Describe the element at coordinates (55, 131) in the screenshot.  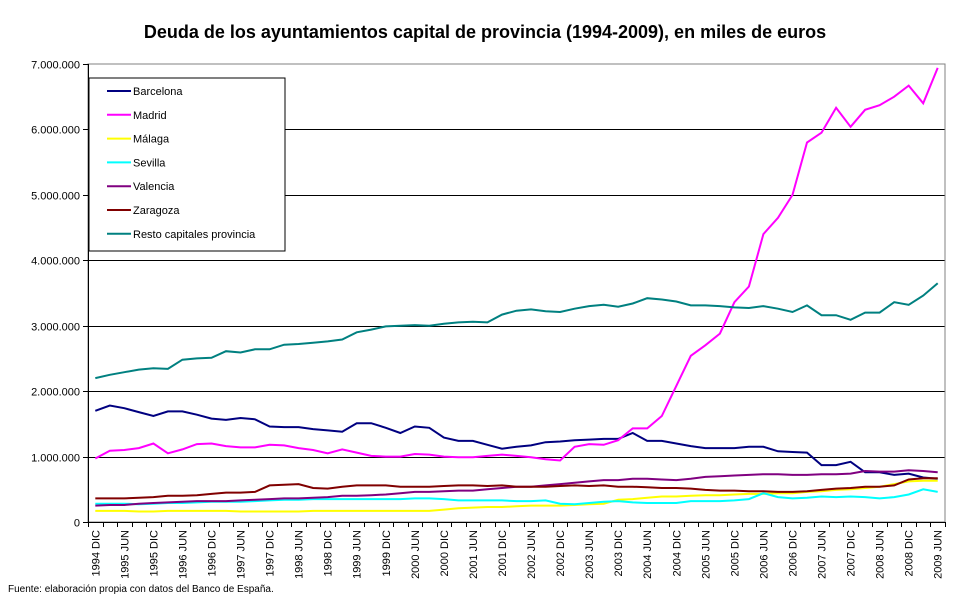
I see `y-tick-label: 6.000.000` at that location.